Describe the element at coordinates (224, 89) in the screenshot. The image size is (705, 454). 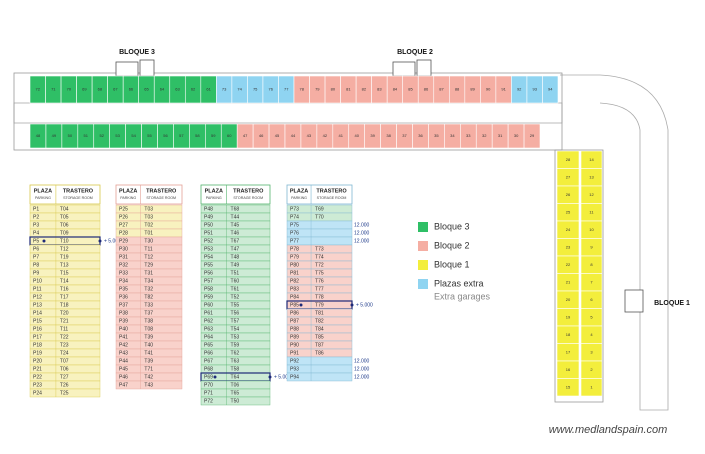
I see `spot-number: 73` at that location.